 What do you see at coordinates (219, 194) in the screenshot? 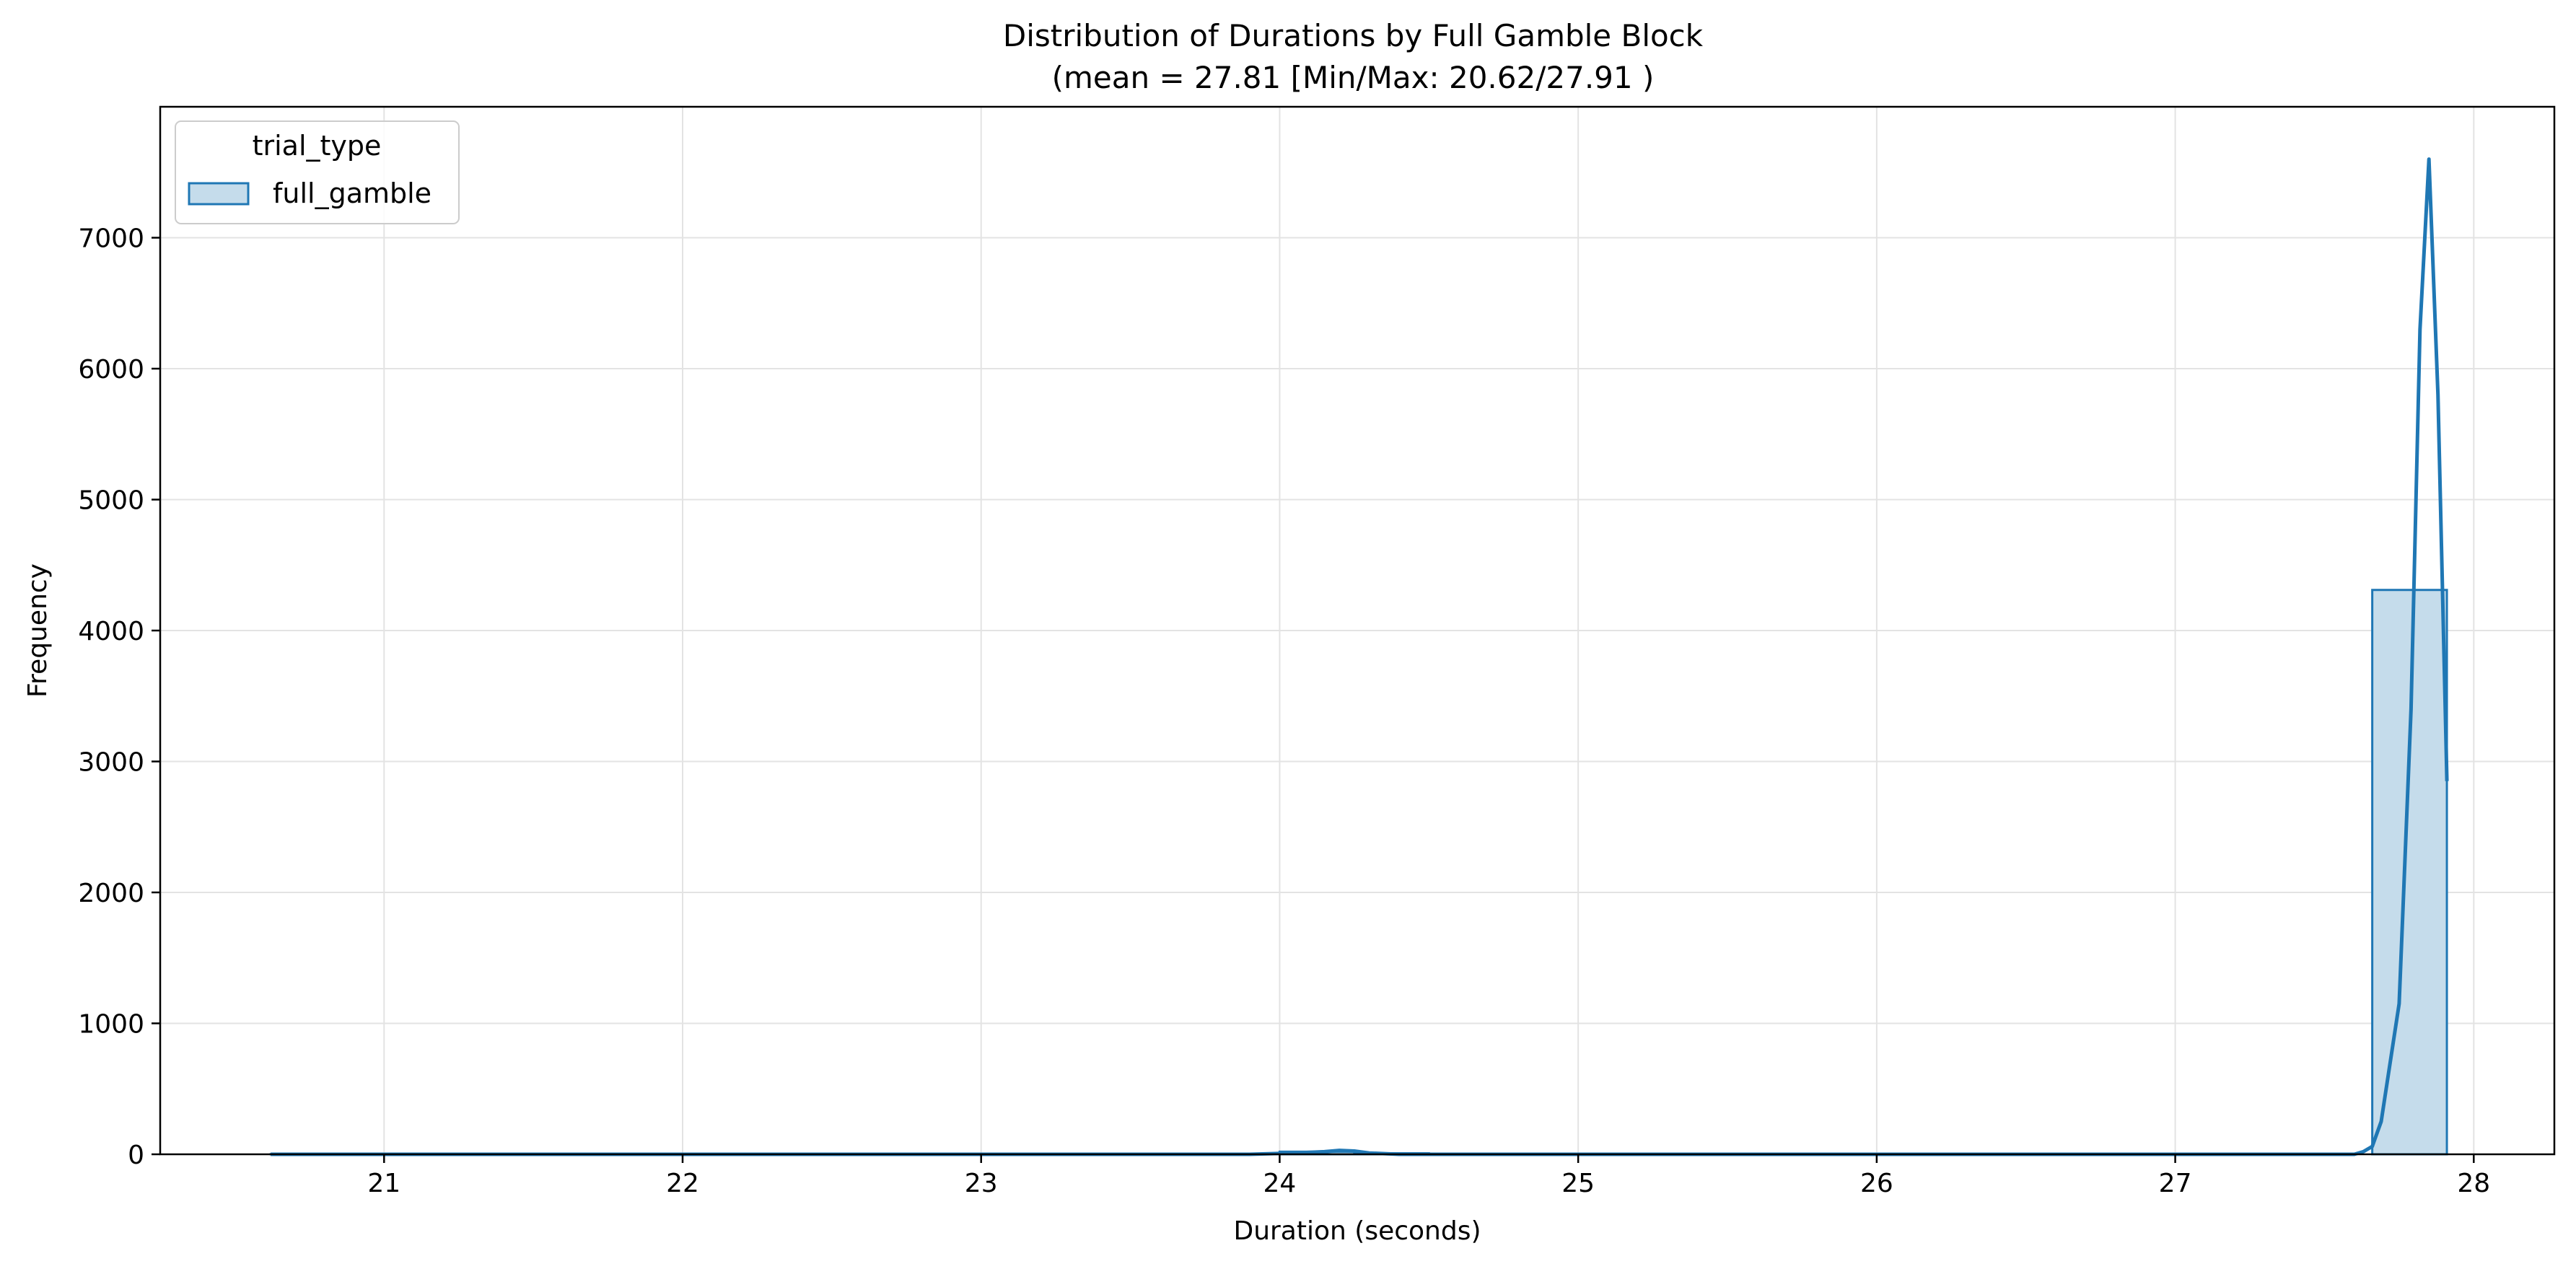
I see `legend-swatch` at bounding box center [219, 194].